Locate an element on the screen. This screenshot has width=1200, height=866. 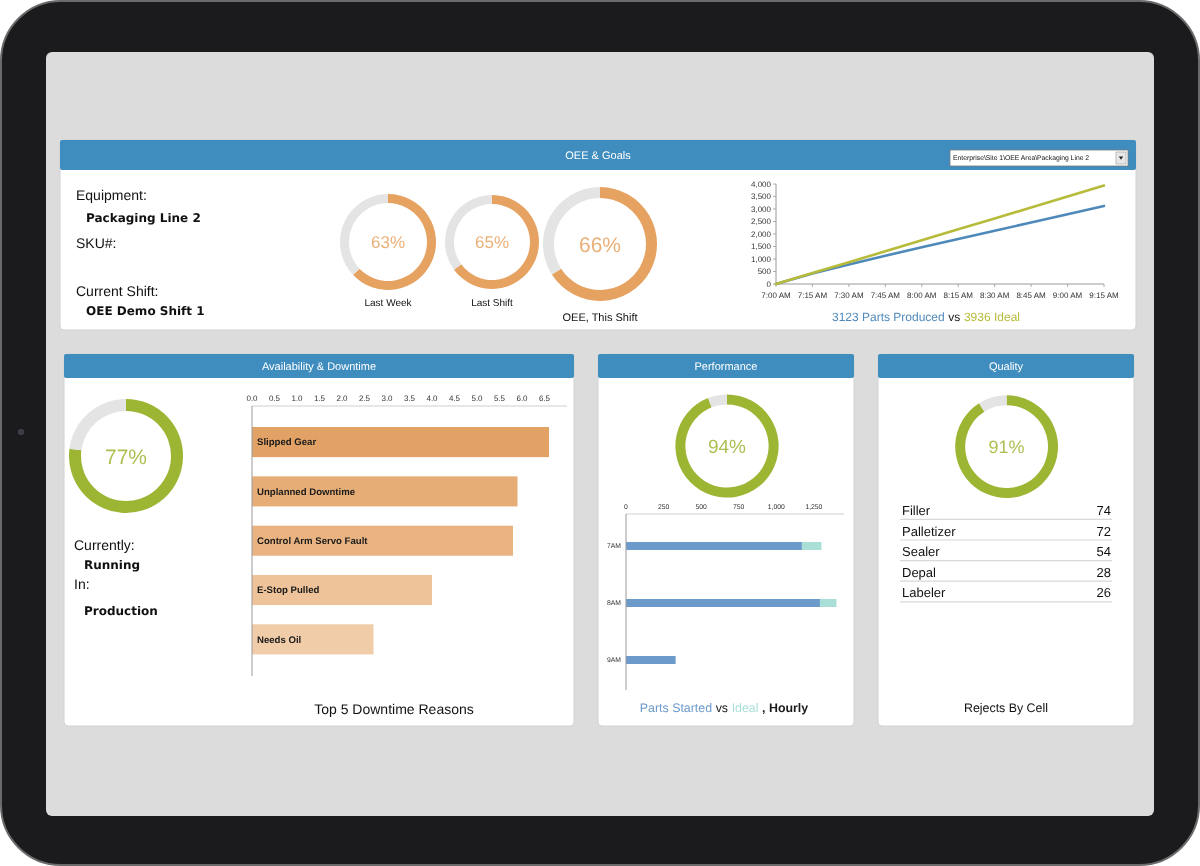
text: 91% is located at coordinates (1006, 447).